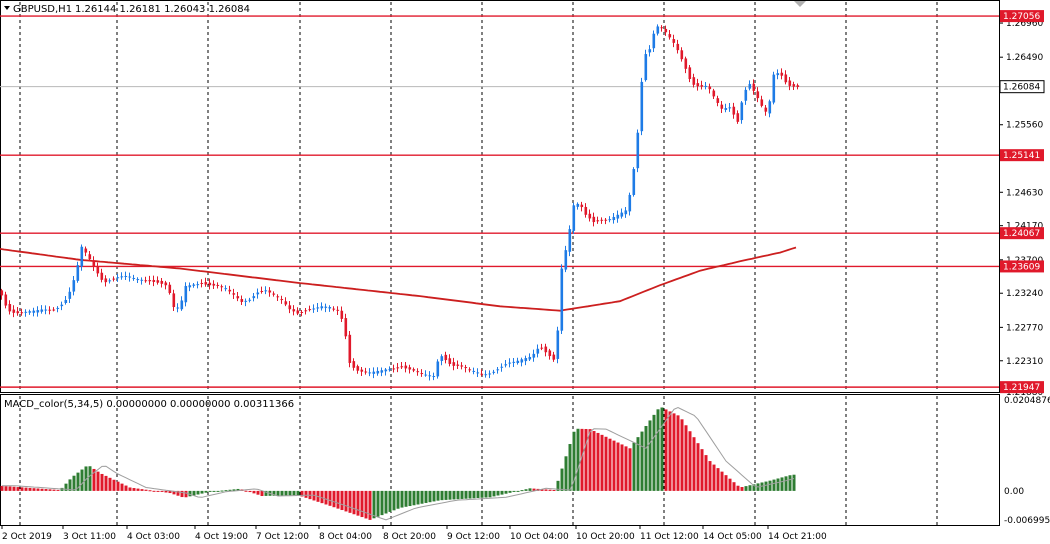  Describe the element at coordinates (797, 537) in the screenshot. I see `time-tick-label: 14 Oct 21:00` at that location.